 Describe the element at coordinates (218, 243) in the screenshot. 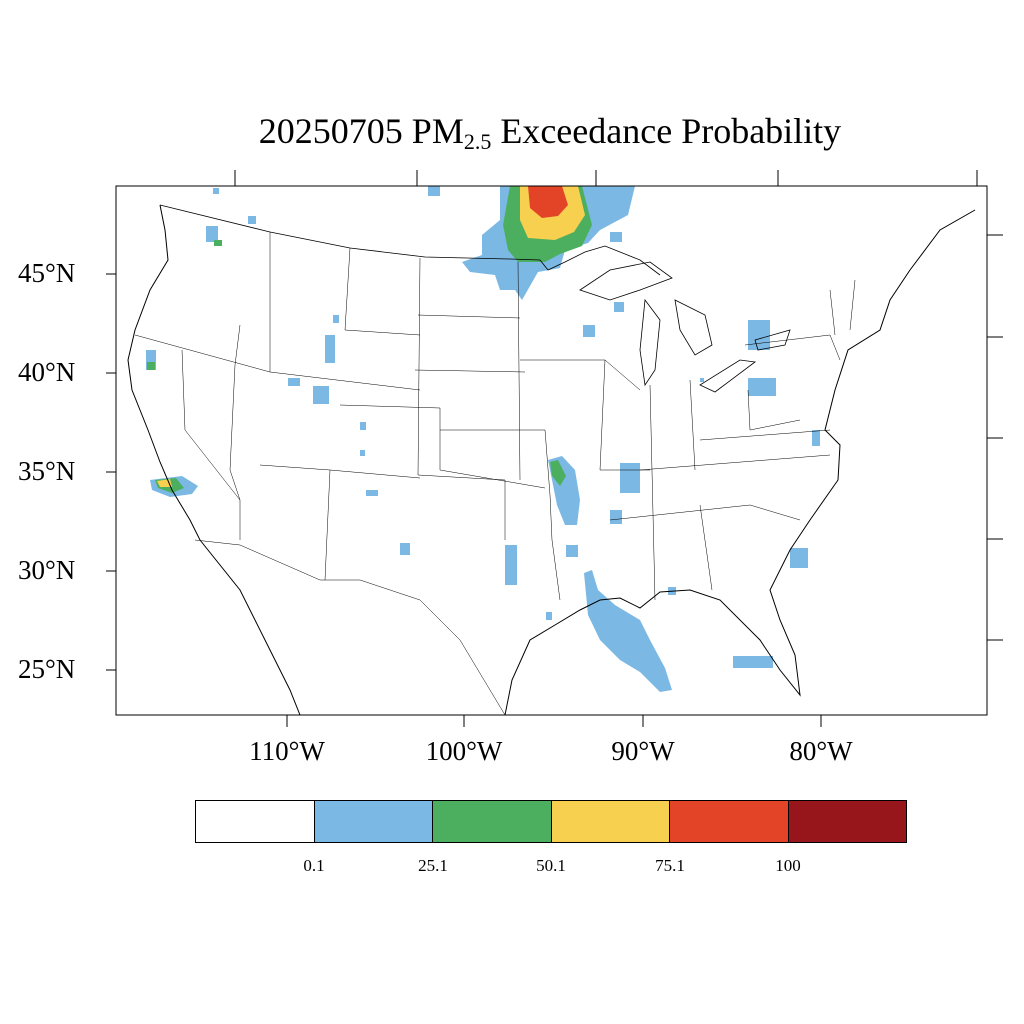

I see `idaho-green-cell` at that location.